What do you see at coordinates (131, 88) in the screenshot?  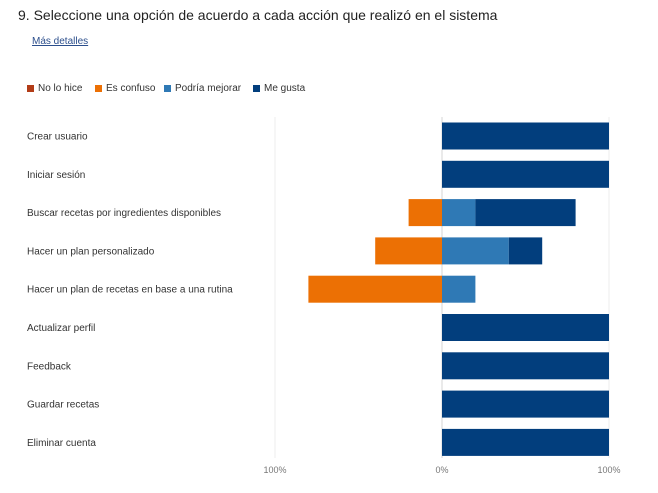 I see `legend-label: Es confuso` at bounding box center [131, 88].